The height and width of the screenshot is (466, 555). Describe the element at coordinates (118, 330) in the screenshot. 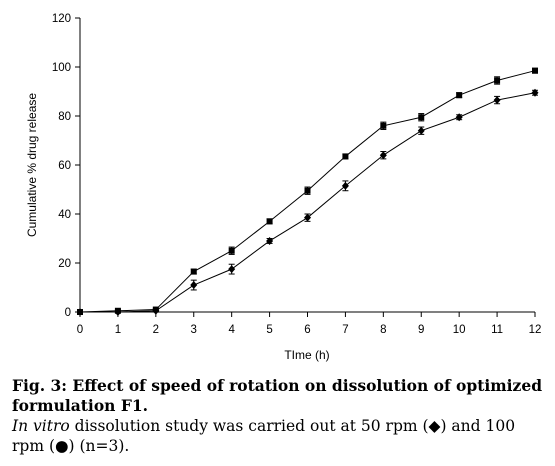

I see `x-tick-label: 1` at that location.